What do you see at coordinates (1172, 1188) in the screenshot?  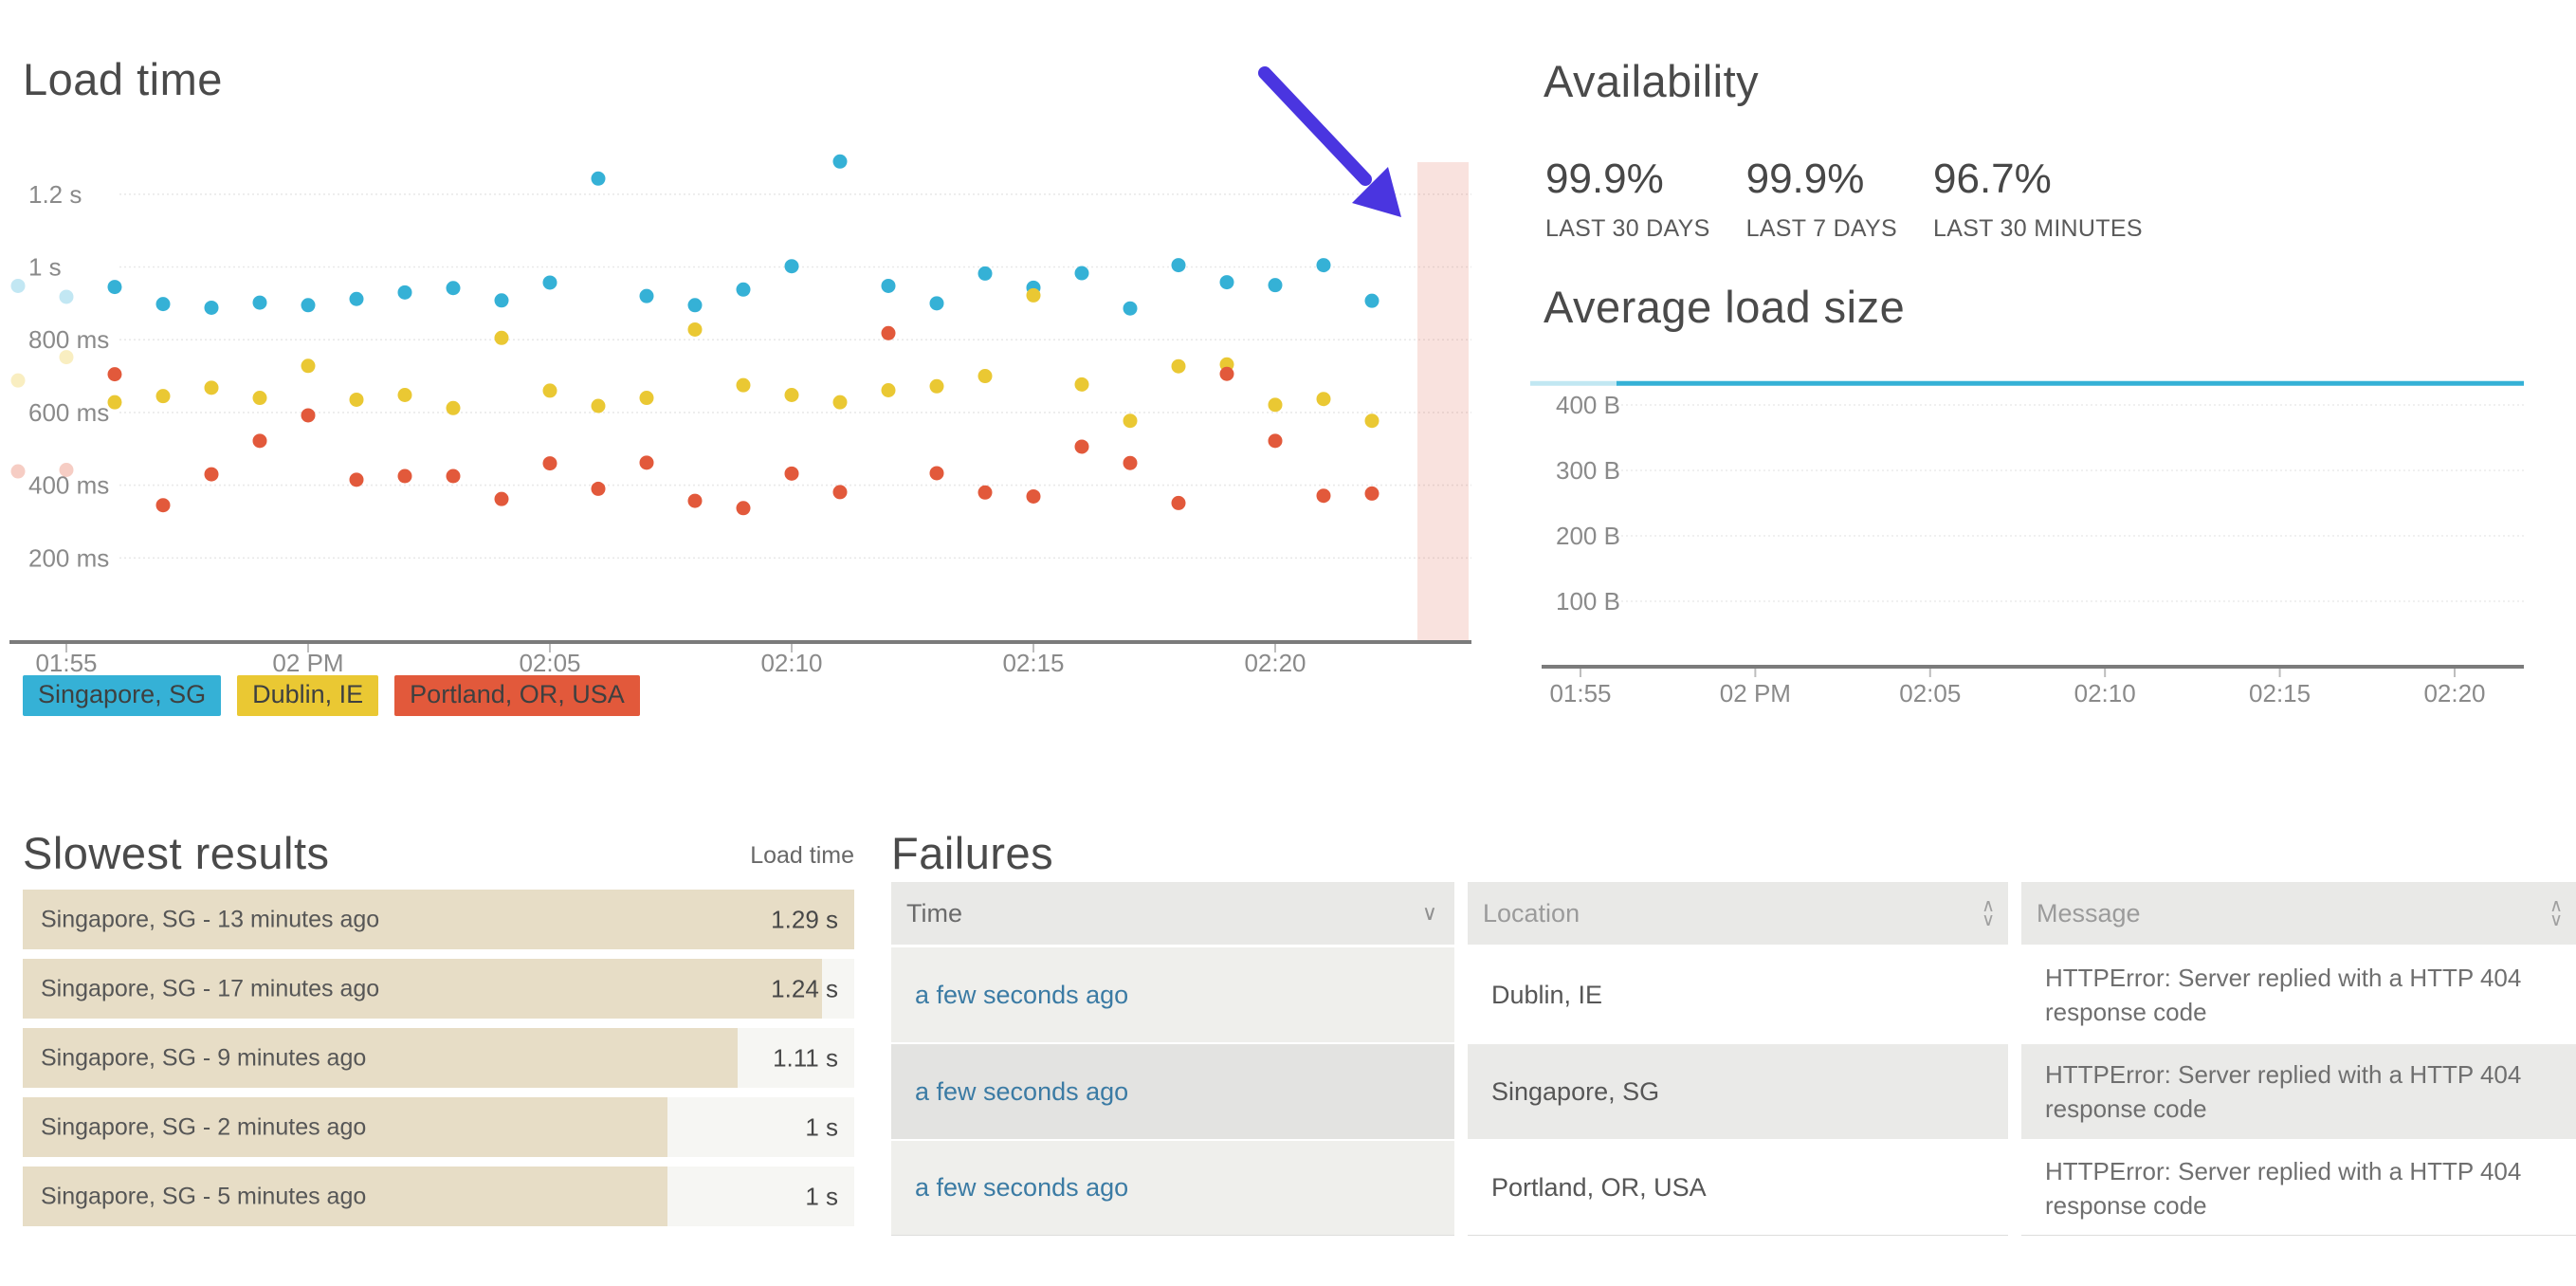 I see `failure-time-cell: a few seconds ago` at bounding box center [1172, 1188].